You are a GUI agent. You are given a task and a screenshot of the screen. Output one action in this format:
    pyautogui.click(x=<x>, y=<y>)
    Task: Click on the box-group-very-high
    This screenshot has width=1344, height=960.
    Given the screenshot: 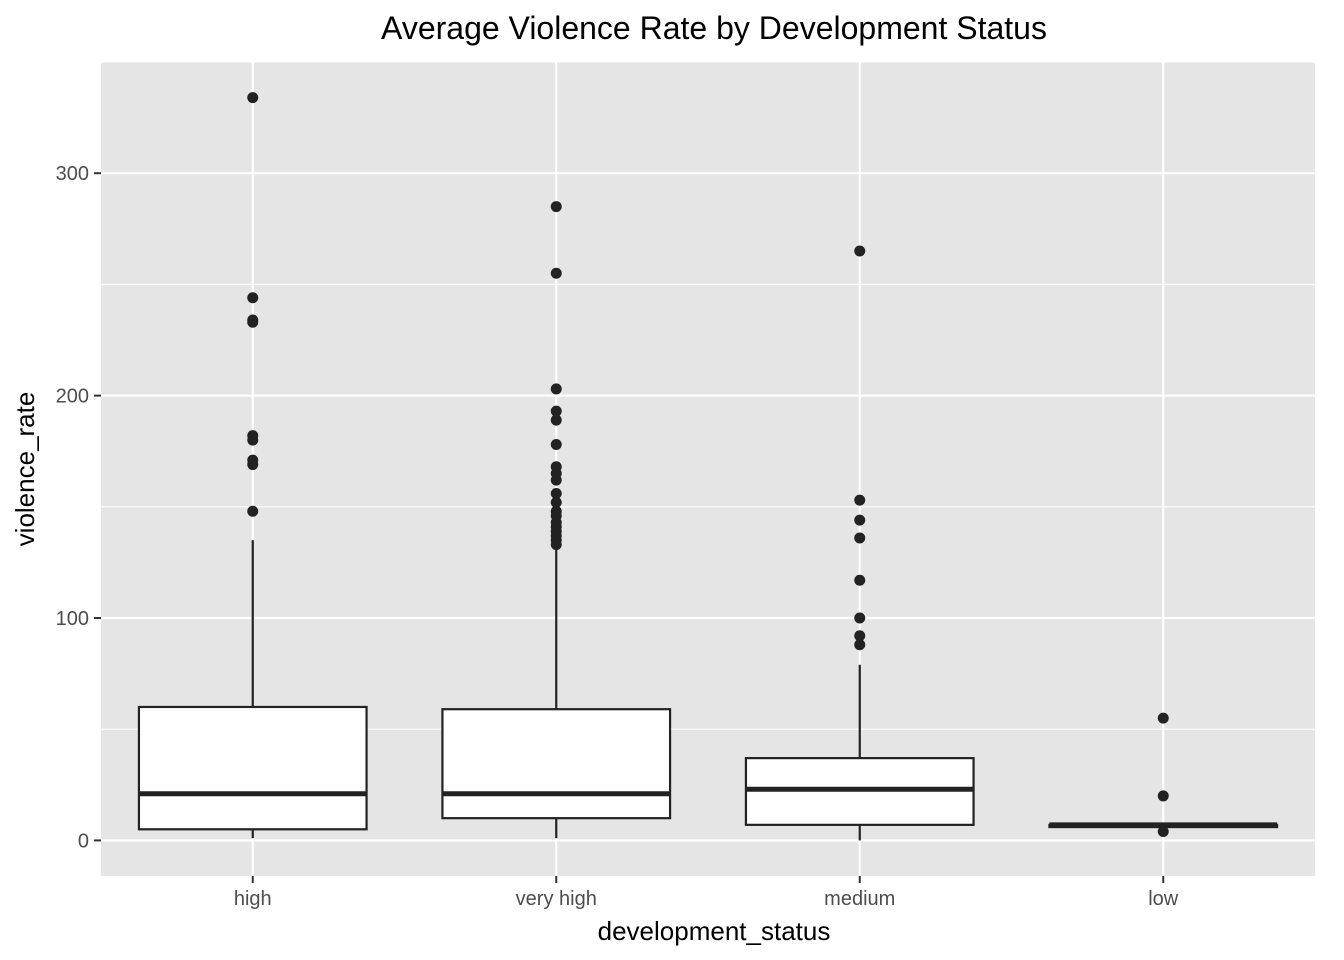 What is the action you would take?
    pyautogui.click(x=556, y=520)
    